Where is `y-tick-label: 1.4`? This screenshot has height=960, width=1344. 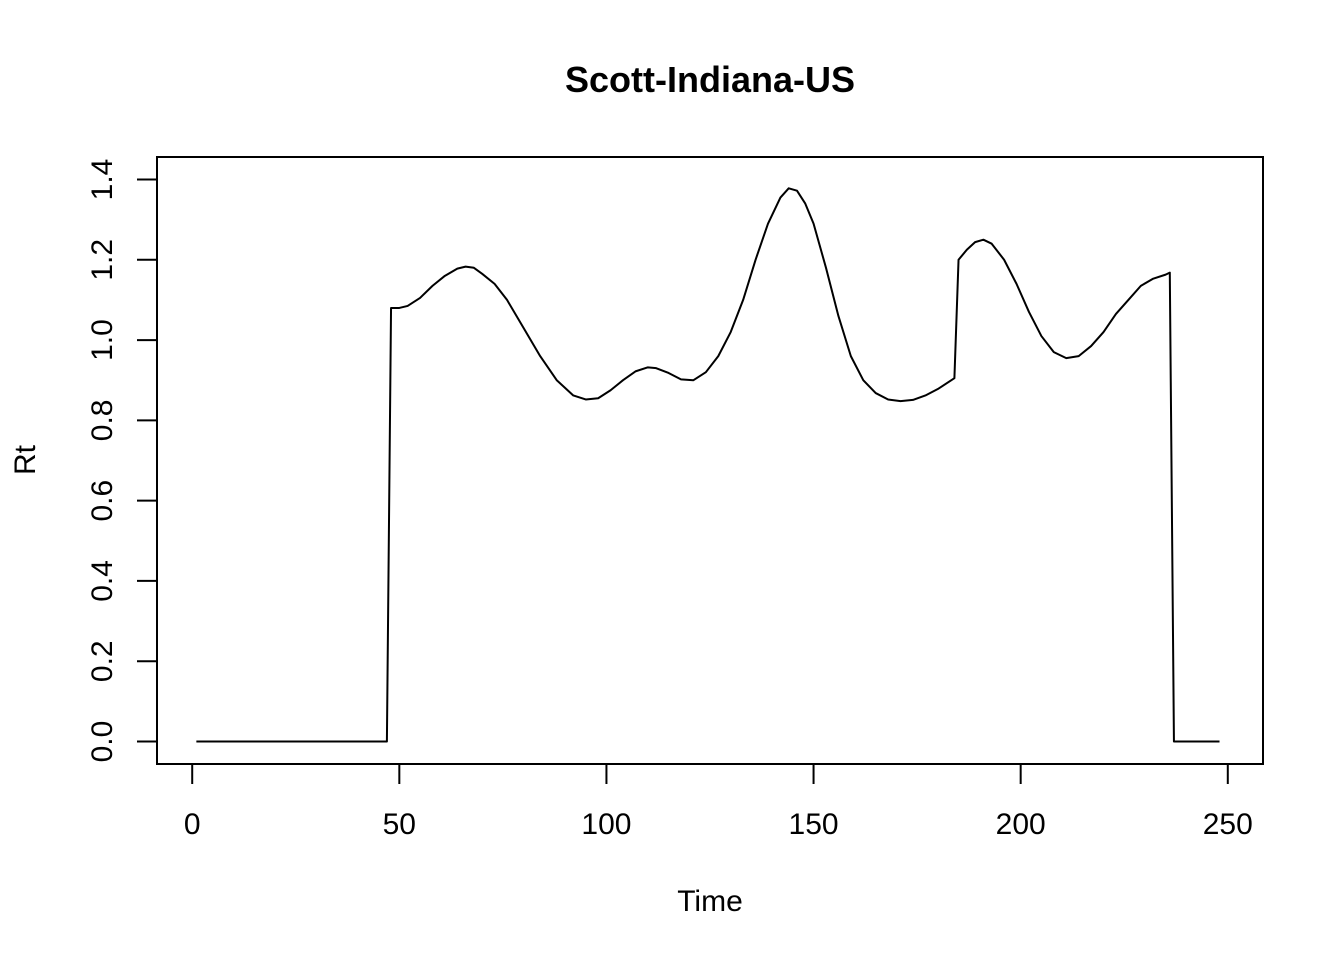
y-tick-label: 1.4 is located at coordinates (102, 180).